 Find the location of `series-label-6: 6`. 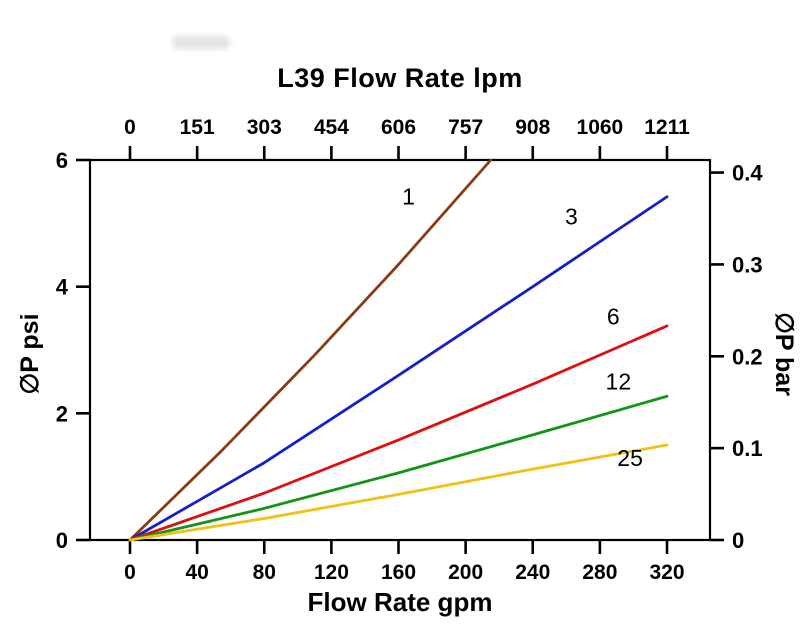

series-label-6: 6 is located at coordinates (613, 317).